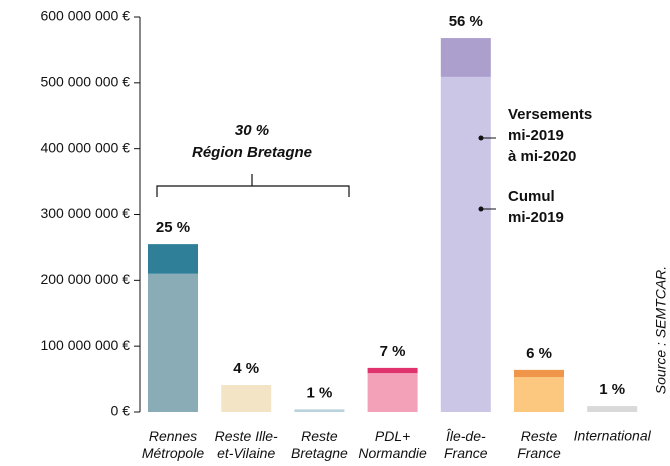  I want to click on y-tick-label: 200 000 000 €, so click(85, 279).